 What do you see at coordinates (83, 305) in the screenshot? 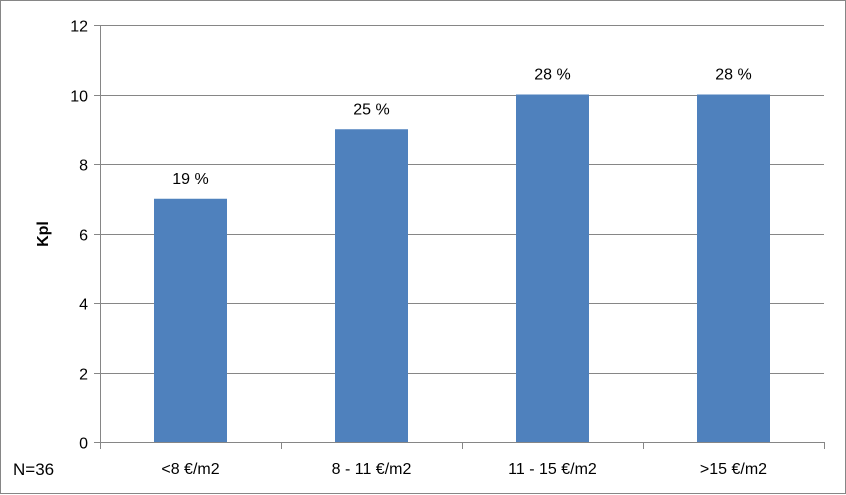
I see `y-tick-label: 4` at bounding box center [83, 305].